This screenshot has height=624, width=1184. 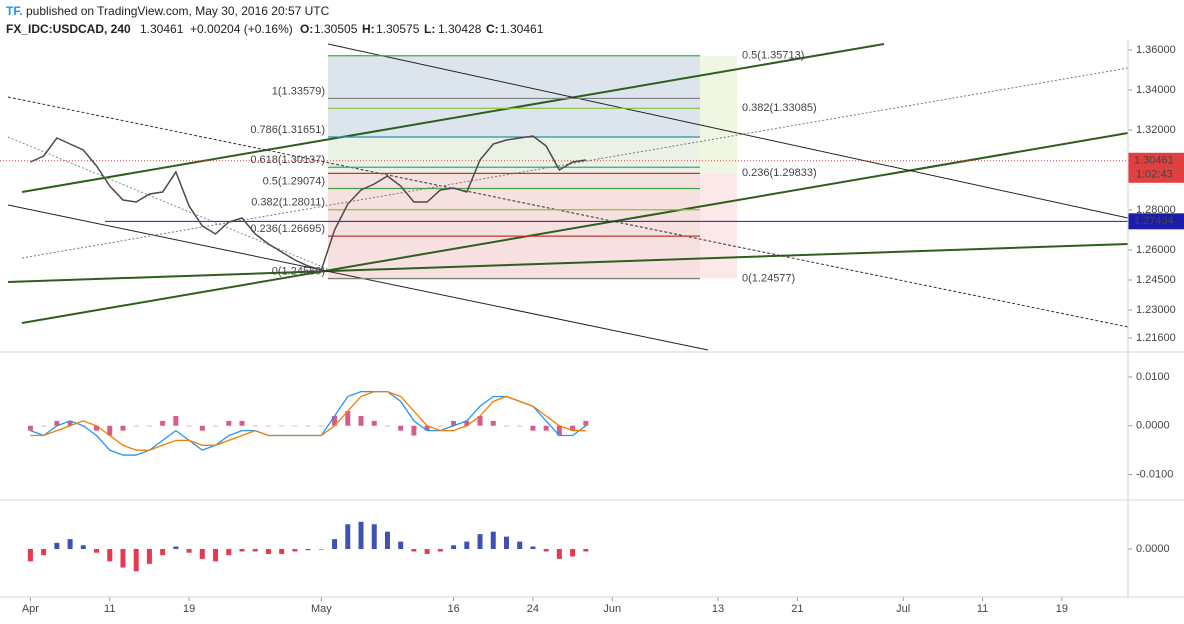 What do you see at coordinates (308, 420) in the screenshot?
I see `indicator-line` at bounding box center [308, 420].